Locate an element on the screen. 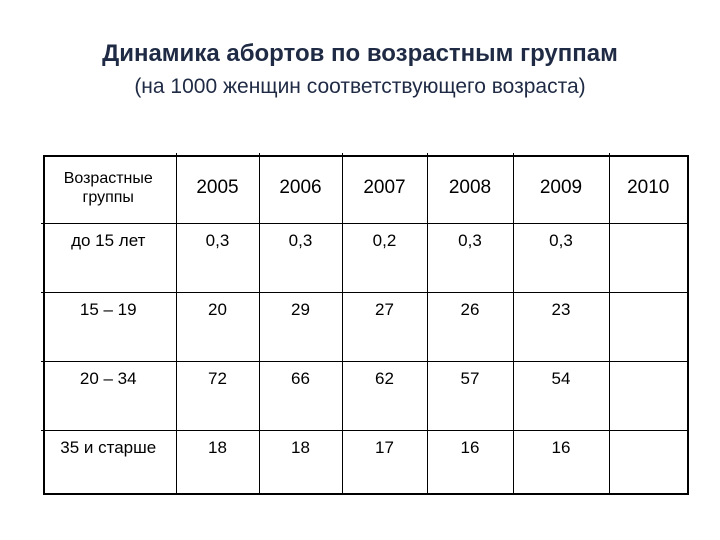 This screenshot has height=540, width=720. row-group-label: 35 и старше is located at coordinates (109, 462).